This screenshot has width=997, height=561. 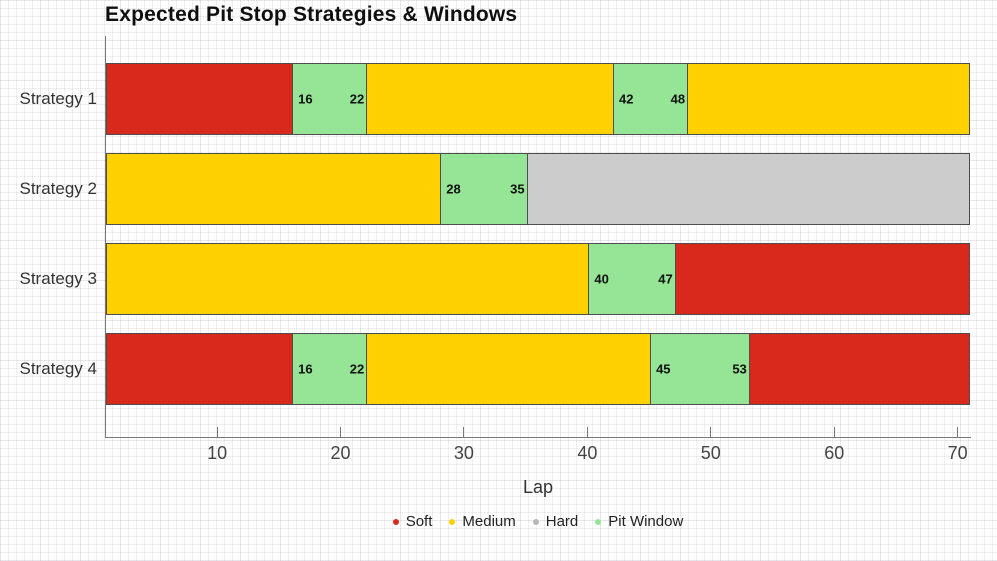 What do you see at coordinates (739, 369) in the screenshot?
I see `pit-window-end-label: 53` at bounding box center [739, 369].